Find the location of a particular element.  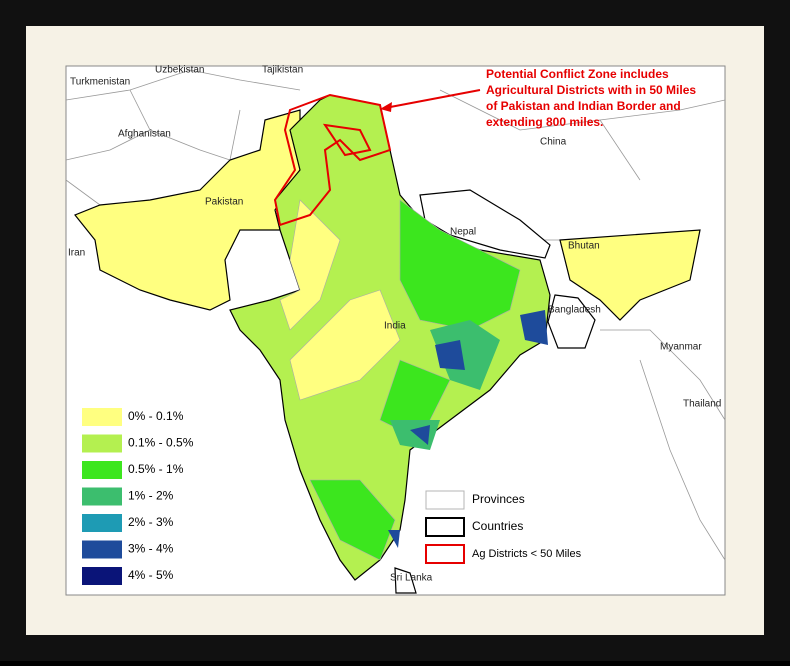

place-label: Nepal is located at coordinates (463, 232).